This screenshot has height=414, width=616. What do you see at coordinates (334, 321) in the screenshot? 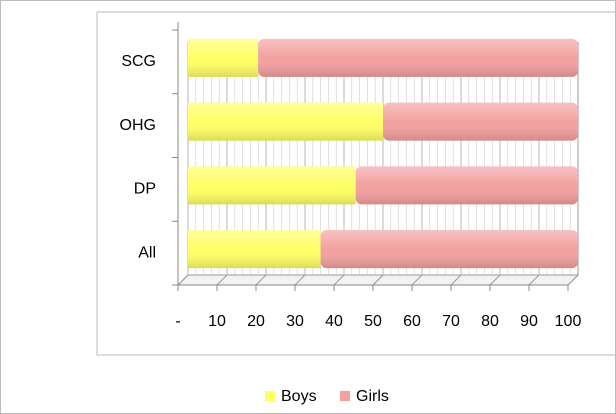
I see `x-tick-label: 40` at bounding box center [334, 321].